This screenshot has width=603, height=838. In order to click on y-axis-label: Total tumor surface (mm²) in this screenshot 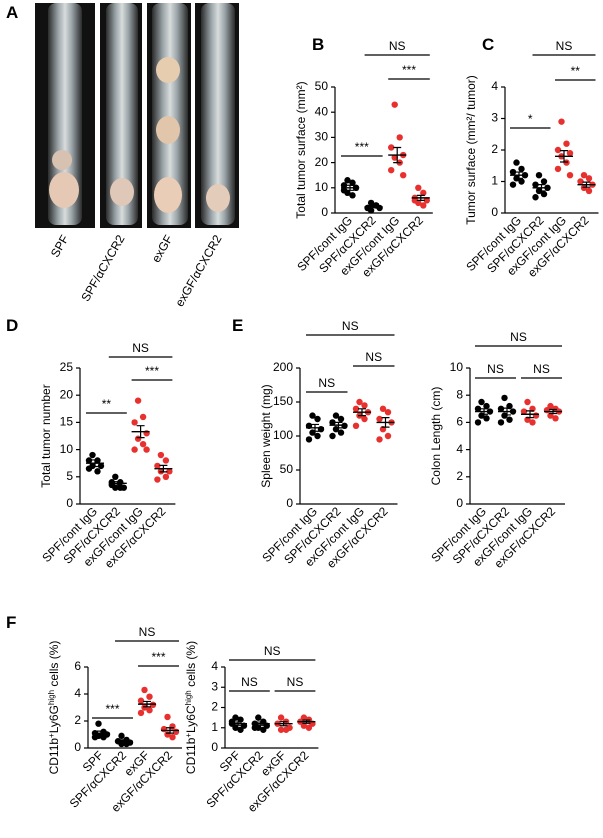, I will do `click(301, 149)`.